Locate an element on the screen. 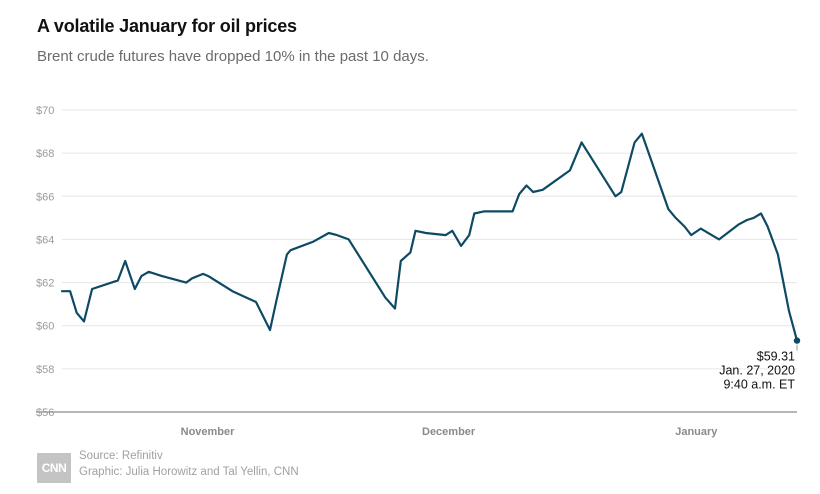  y-tick-label: $56 is located at coordinates (45, 413).